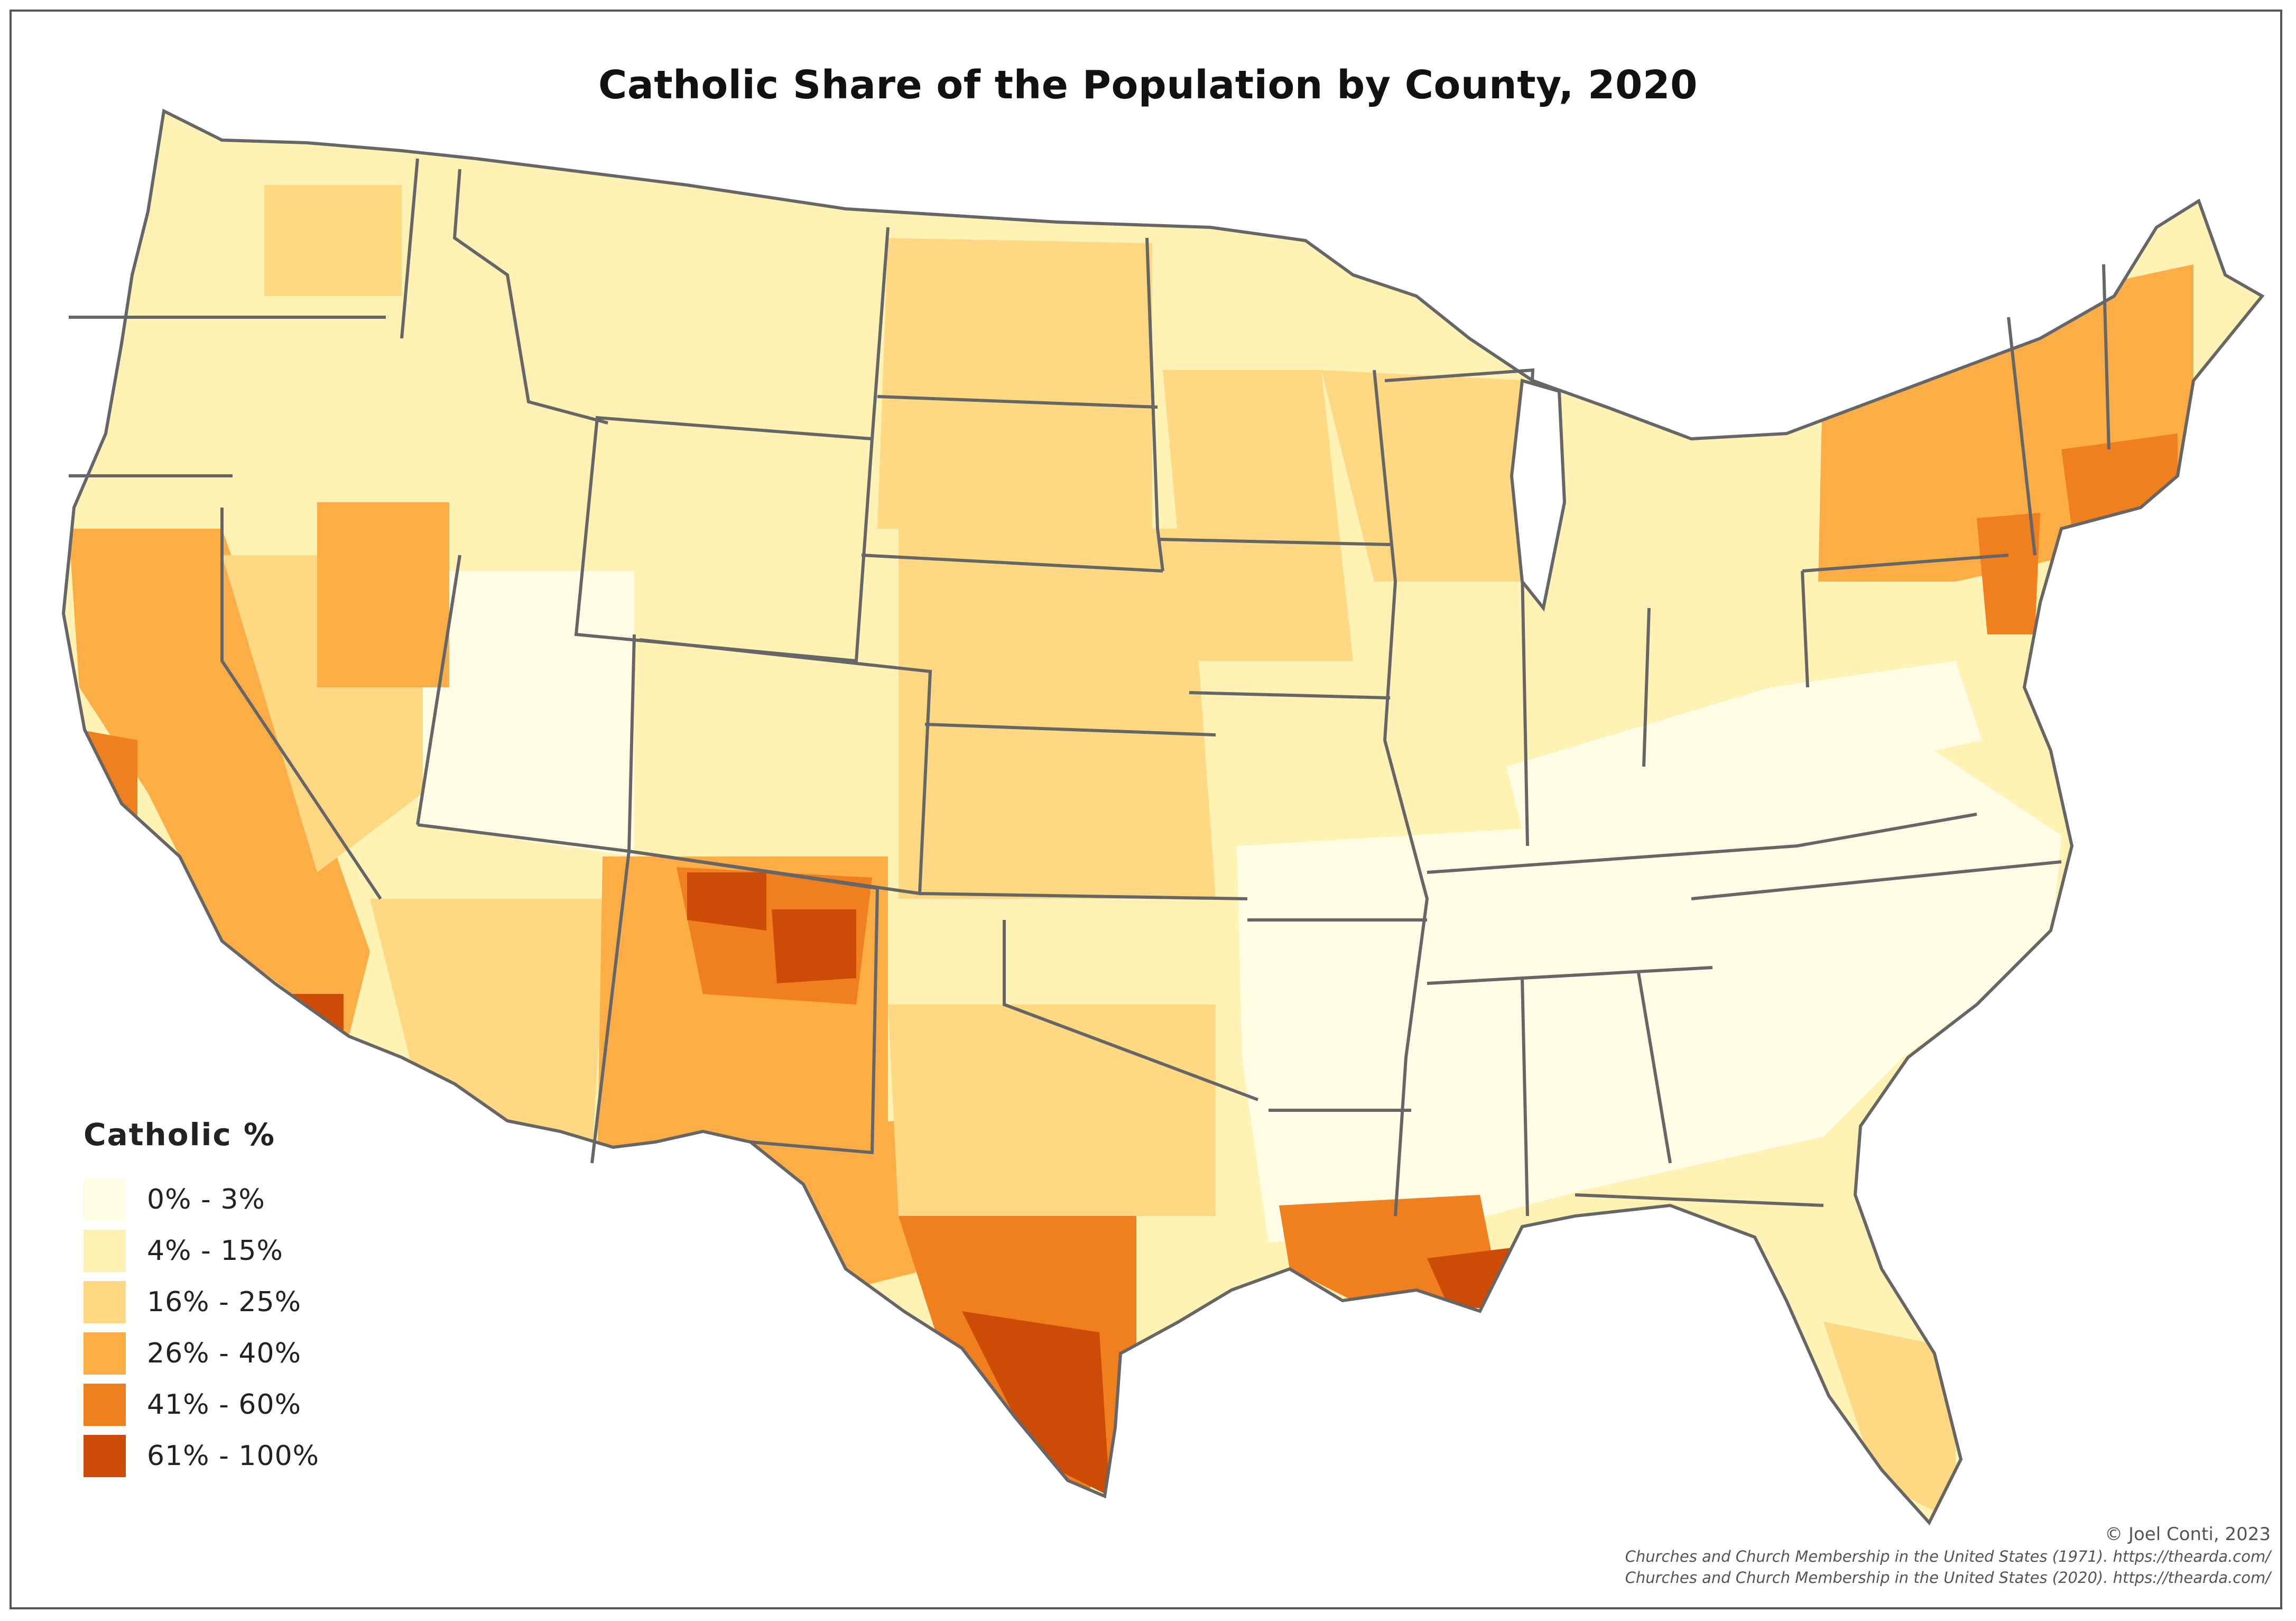 The height and width of the screenshot is (1621, 2296). I want to click on border-il-in, so click(1525, 708).